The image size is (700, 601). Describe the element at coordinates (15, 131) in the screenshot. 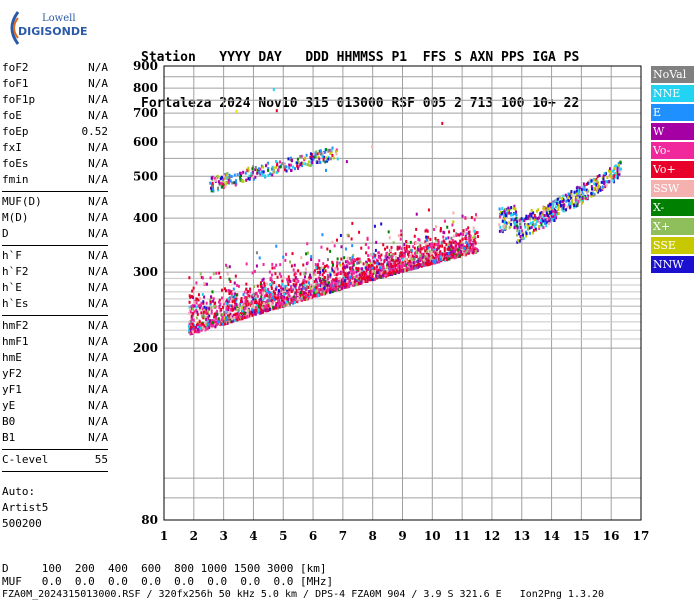

I see `param-label: foEp` at that location.